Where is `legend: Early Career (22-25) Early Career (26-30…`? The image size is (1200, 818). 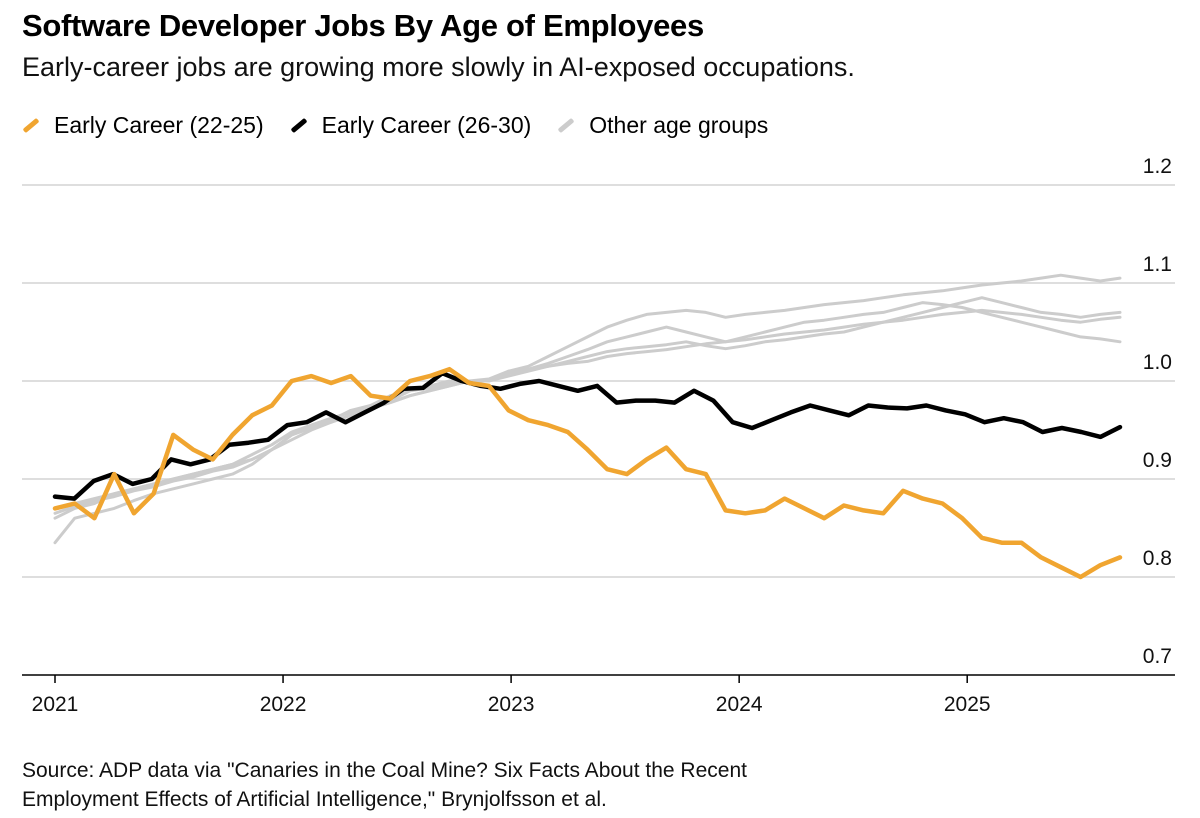 legend: Early Career (22-25) Early Career (26-30… is located at coordinates (408, 125).